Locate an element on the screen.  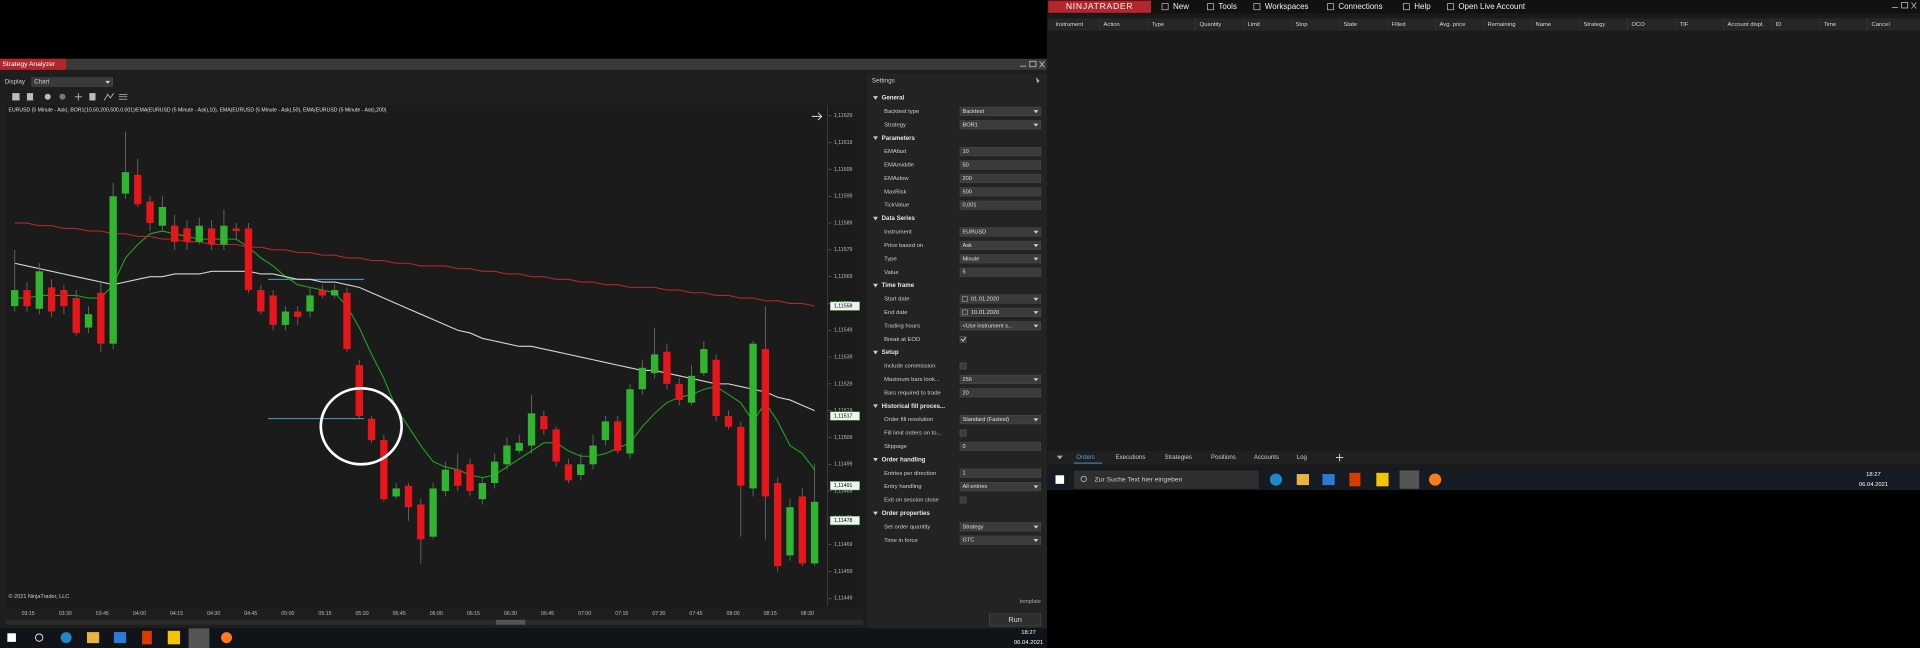
setting-value: 5 is located at coordinates (963, 273).